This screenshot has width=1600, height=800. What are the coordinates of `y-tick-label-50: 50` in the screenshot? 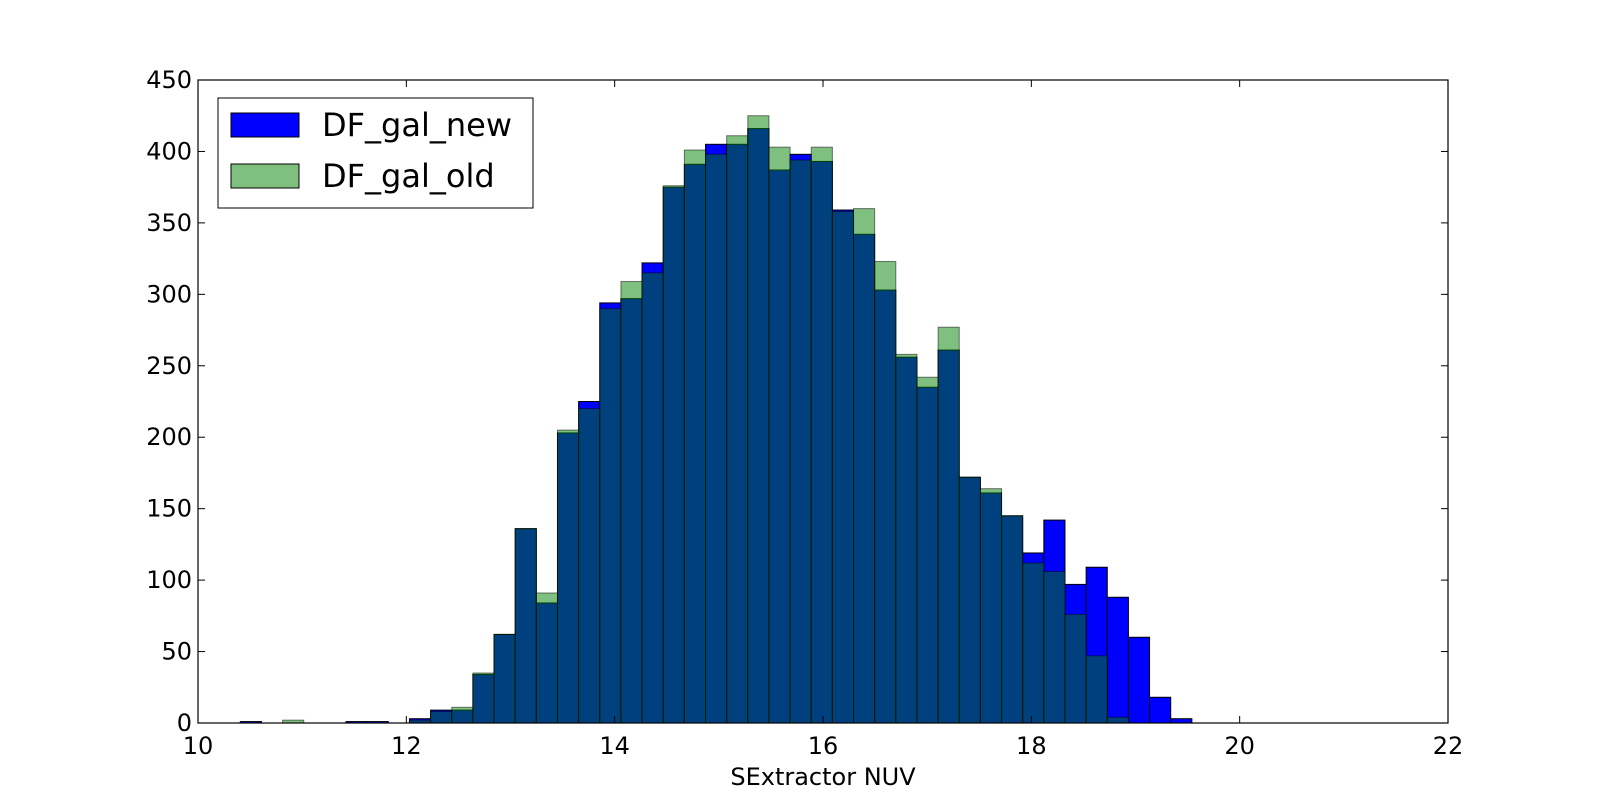 It's located at (176, 652).